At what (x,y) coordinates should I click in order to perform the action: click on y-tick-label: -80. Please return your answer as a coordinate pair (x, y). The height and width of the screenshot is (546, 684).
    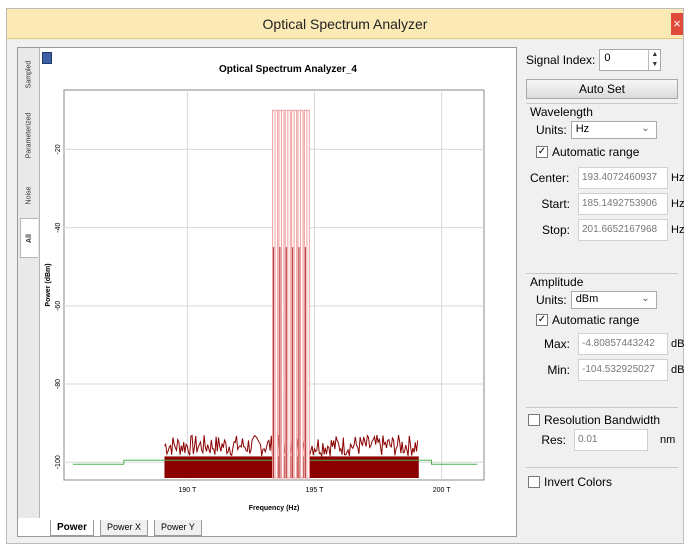
    Looking at the image, I should click on (58, 384).